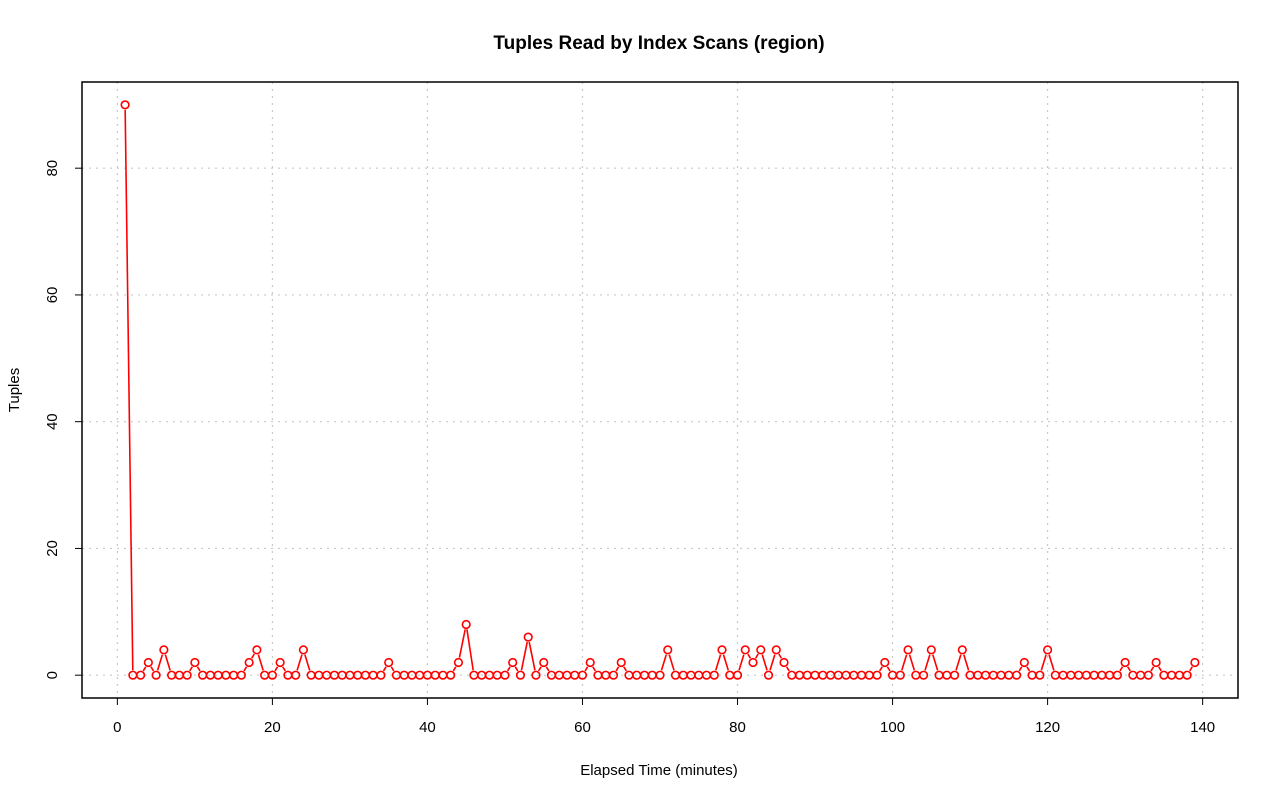 Image resolution: width=1280 pixels, height=801 pixels. What do you see at coordinates (1202, 727) in the screenshot?
I see `x-tick-label: 140` at bounding box center [1202, 727].